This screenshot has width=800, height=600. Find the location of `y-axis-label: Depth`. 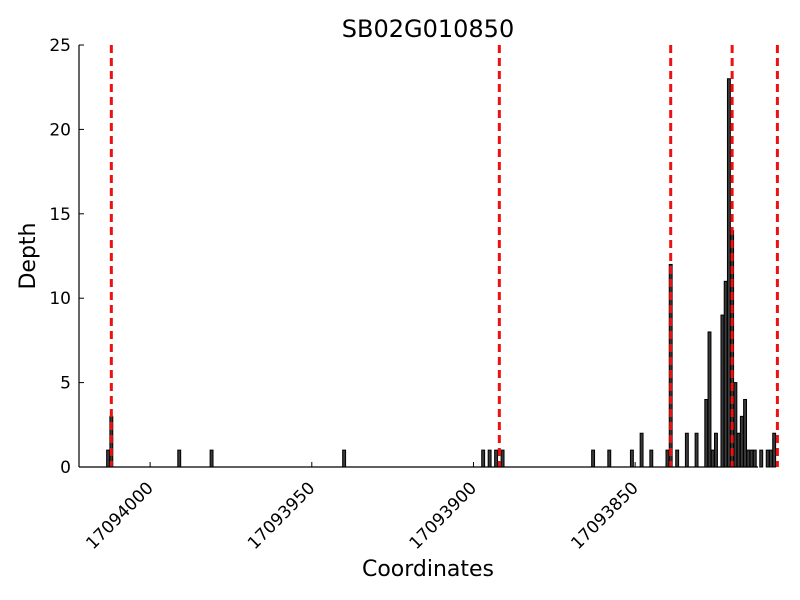

y-axis-label: Depth is located at coordinates (28, 255).